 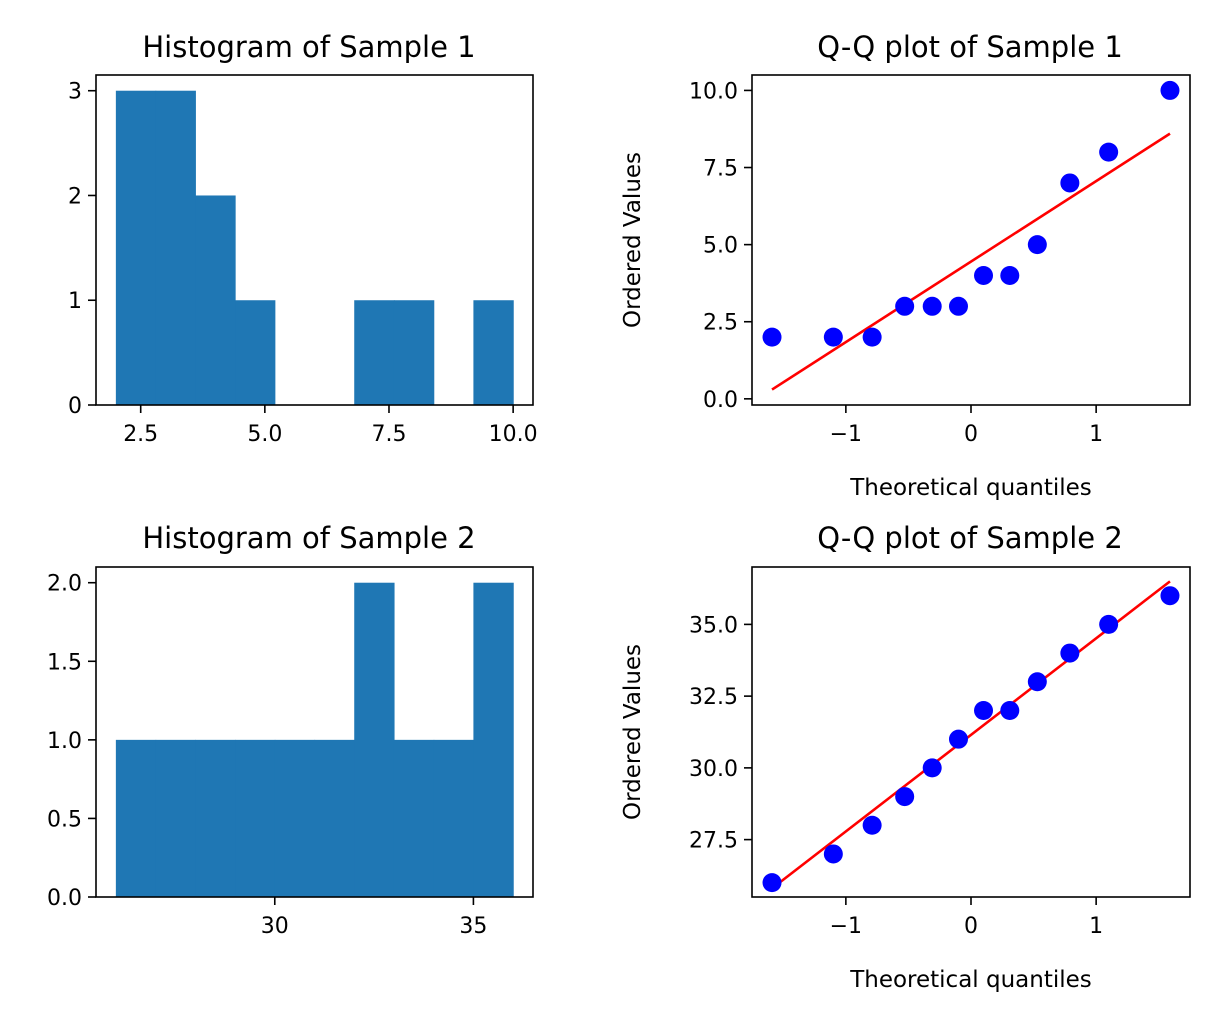 I want to click on qq1-xtick-label: 0, so click(x=971, y=434).